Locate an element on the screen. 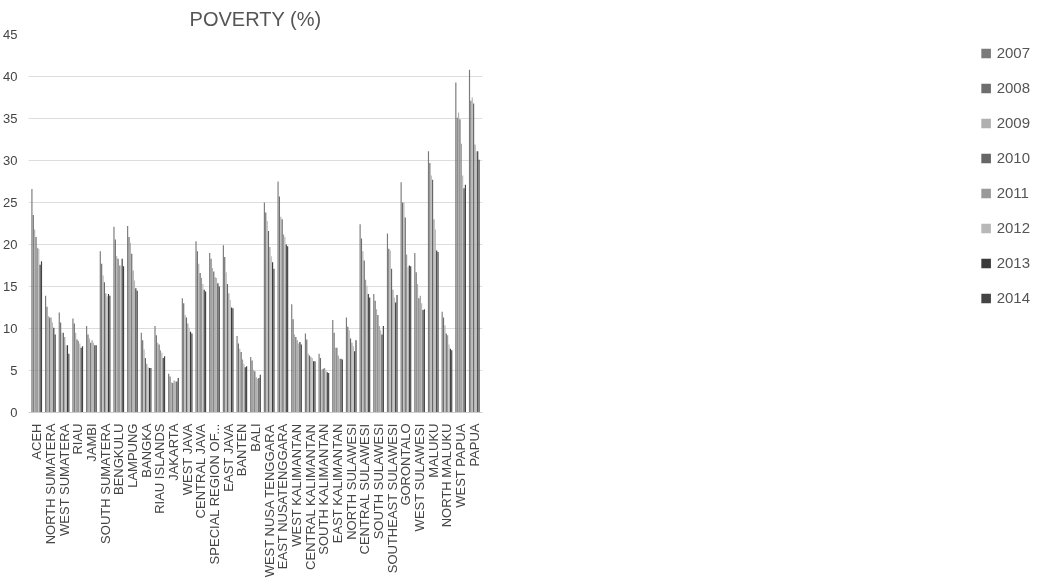 This screenshot has height=586, width=1047. x-tick-label: BALI is located at coordinates (255, 437).